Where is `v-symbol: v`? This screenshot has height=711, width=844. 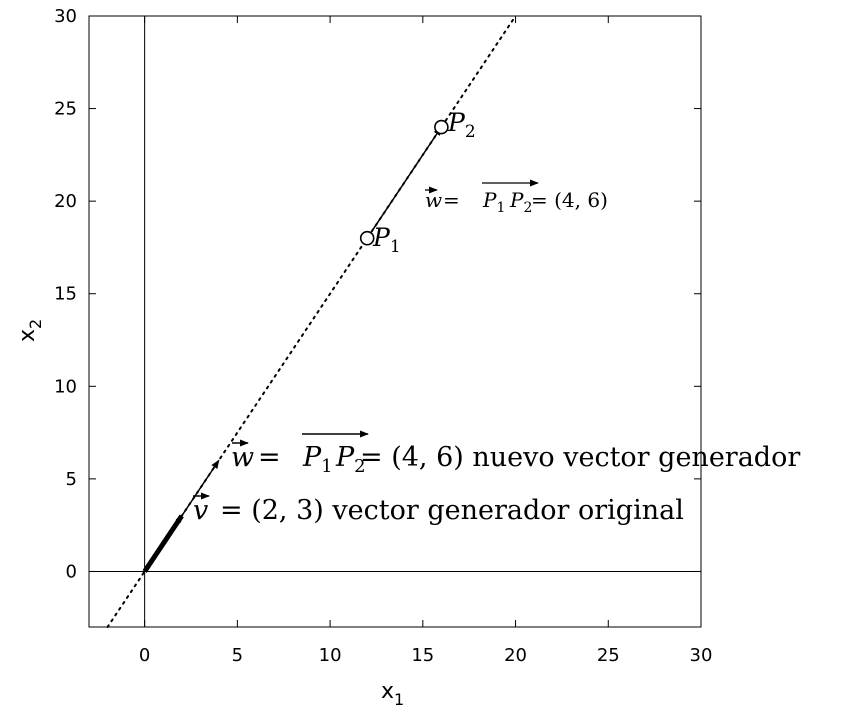 v-symbol: v is located at coordinates (200, 510).